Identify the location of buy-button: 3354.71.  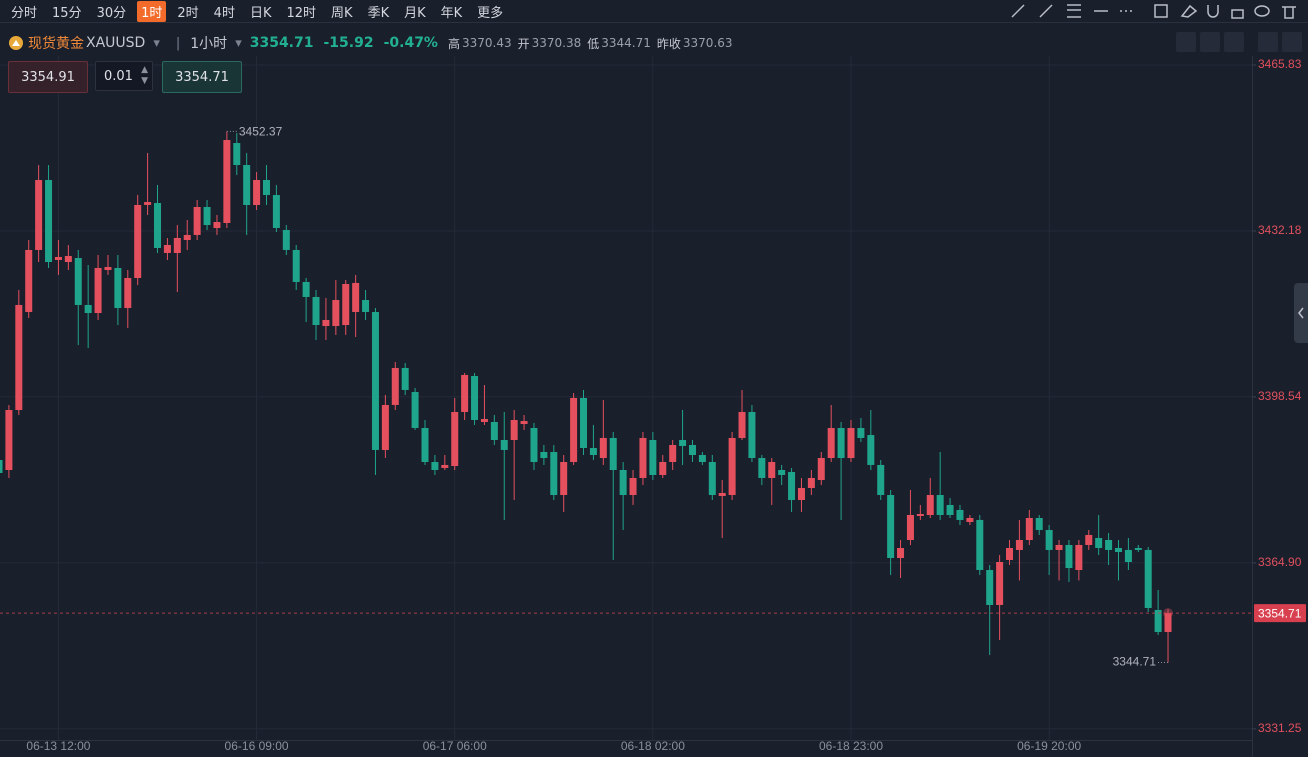
(202, 77).